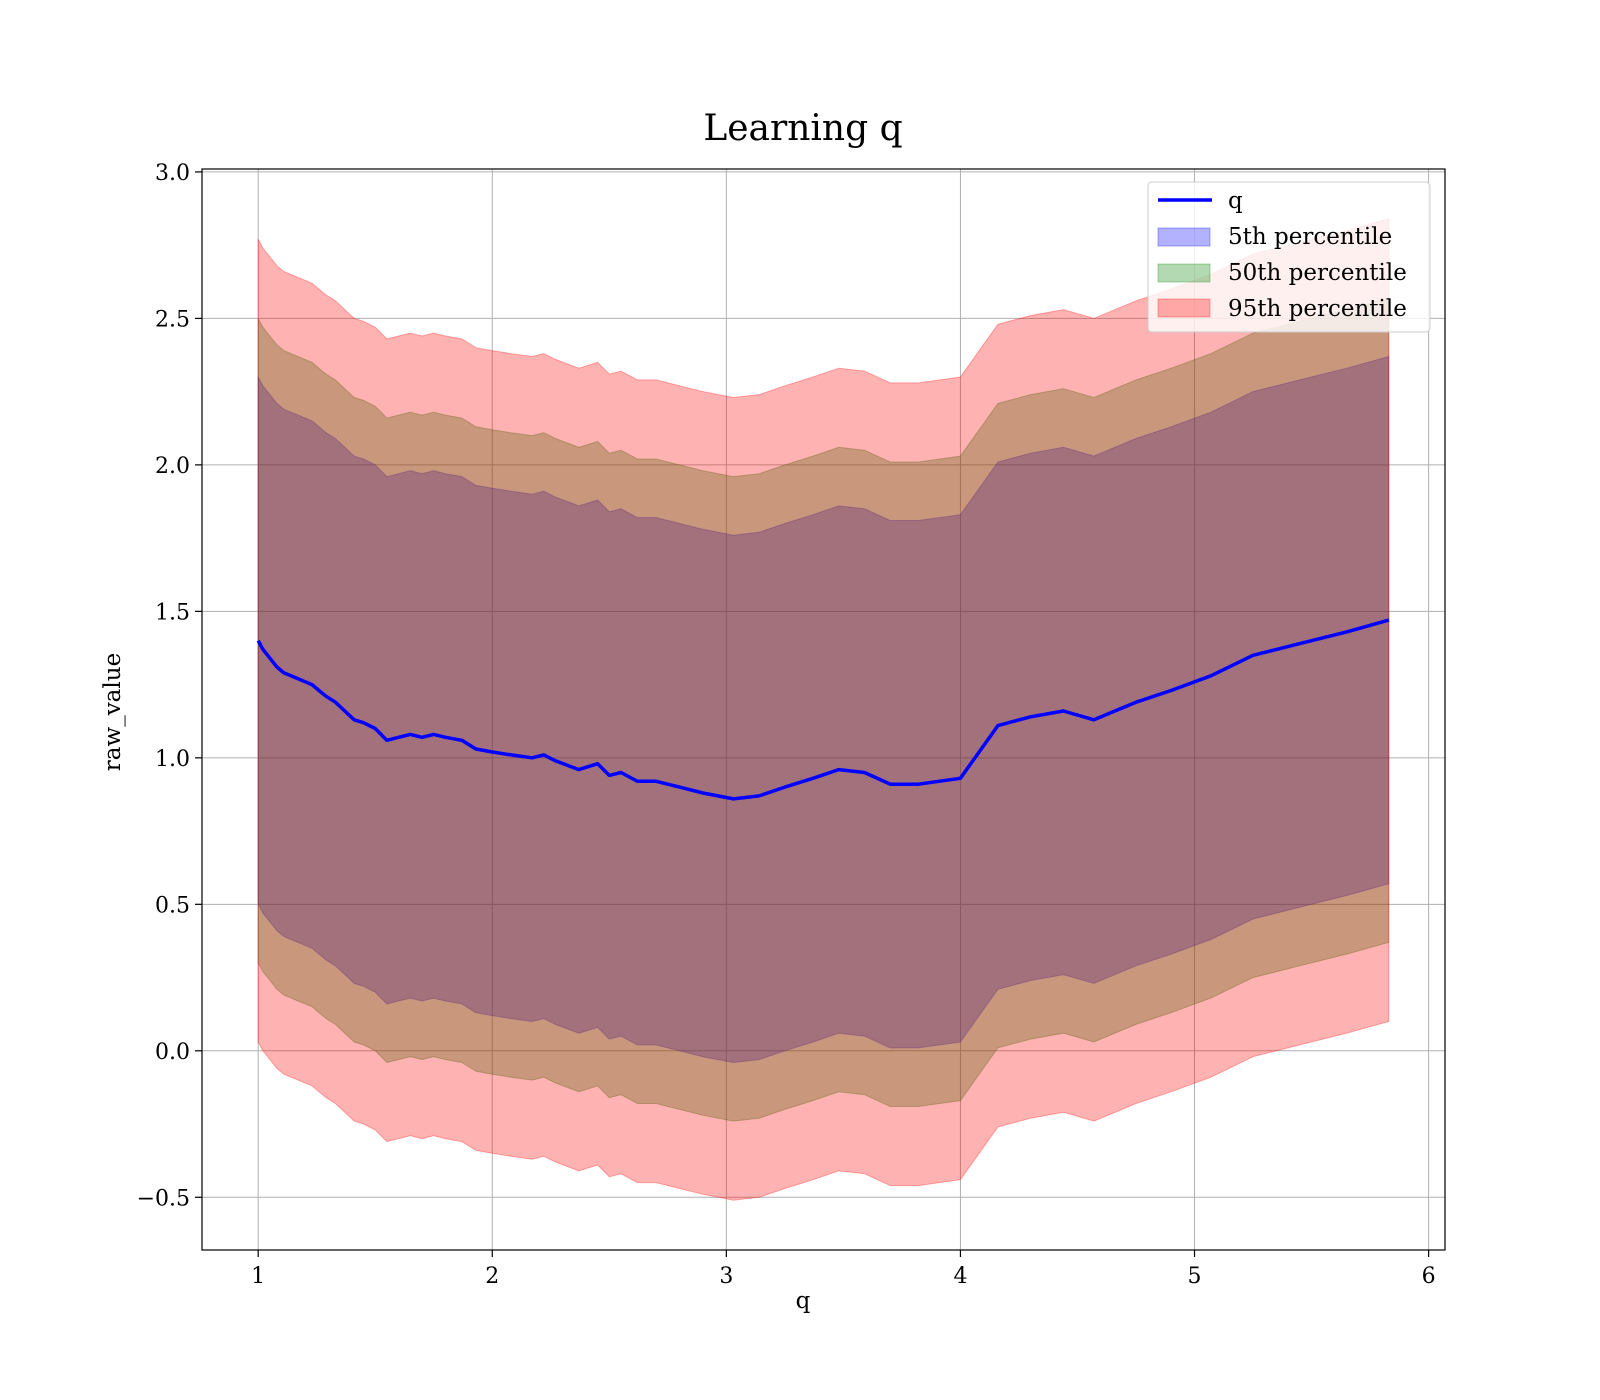 Image resolution: width=1600 pixels, height=1400 pixels. I want to click on x-tick-label: 2, so click(492, 1276).